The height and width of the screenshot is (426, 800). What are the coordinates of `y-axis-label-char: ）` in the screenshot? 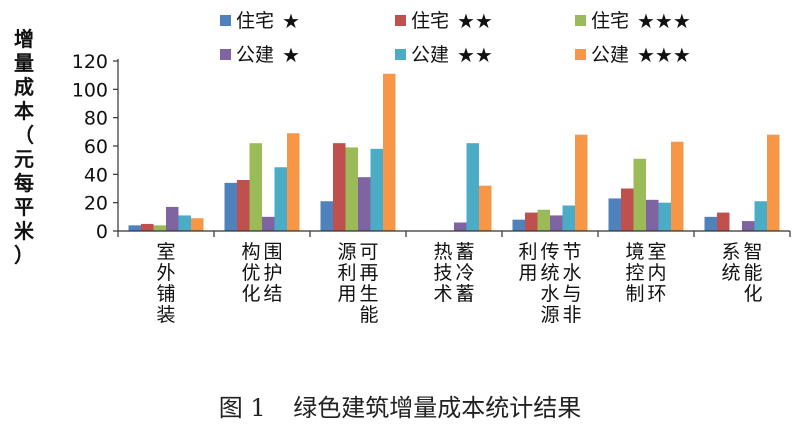 It's located at (24, 255).